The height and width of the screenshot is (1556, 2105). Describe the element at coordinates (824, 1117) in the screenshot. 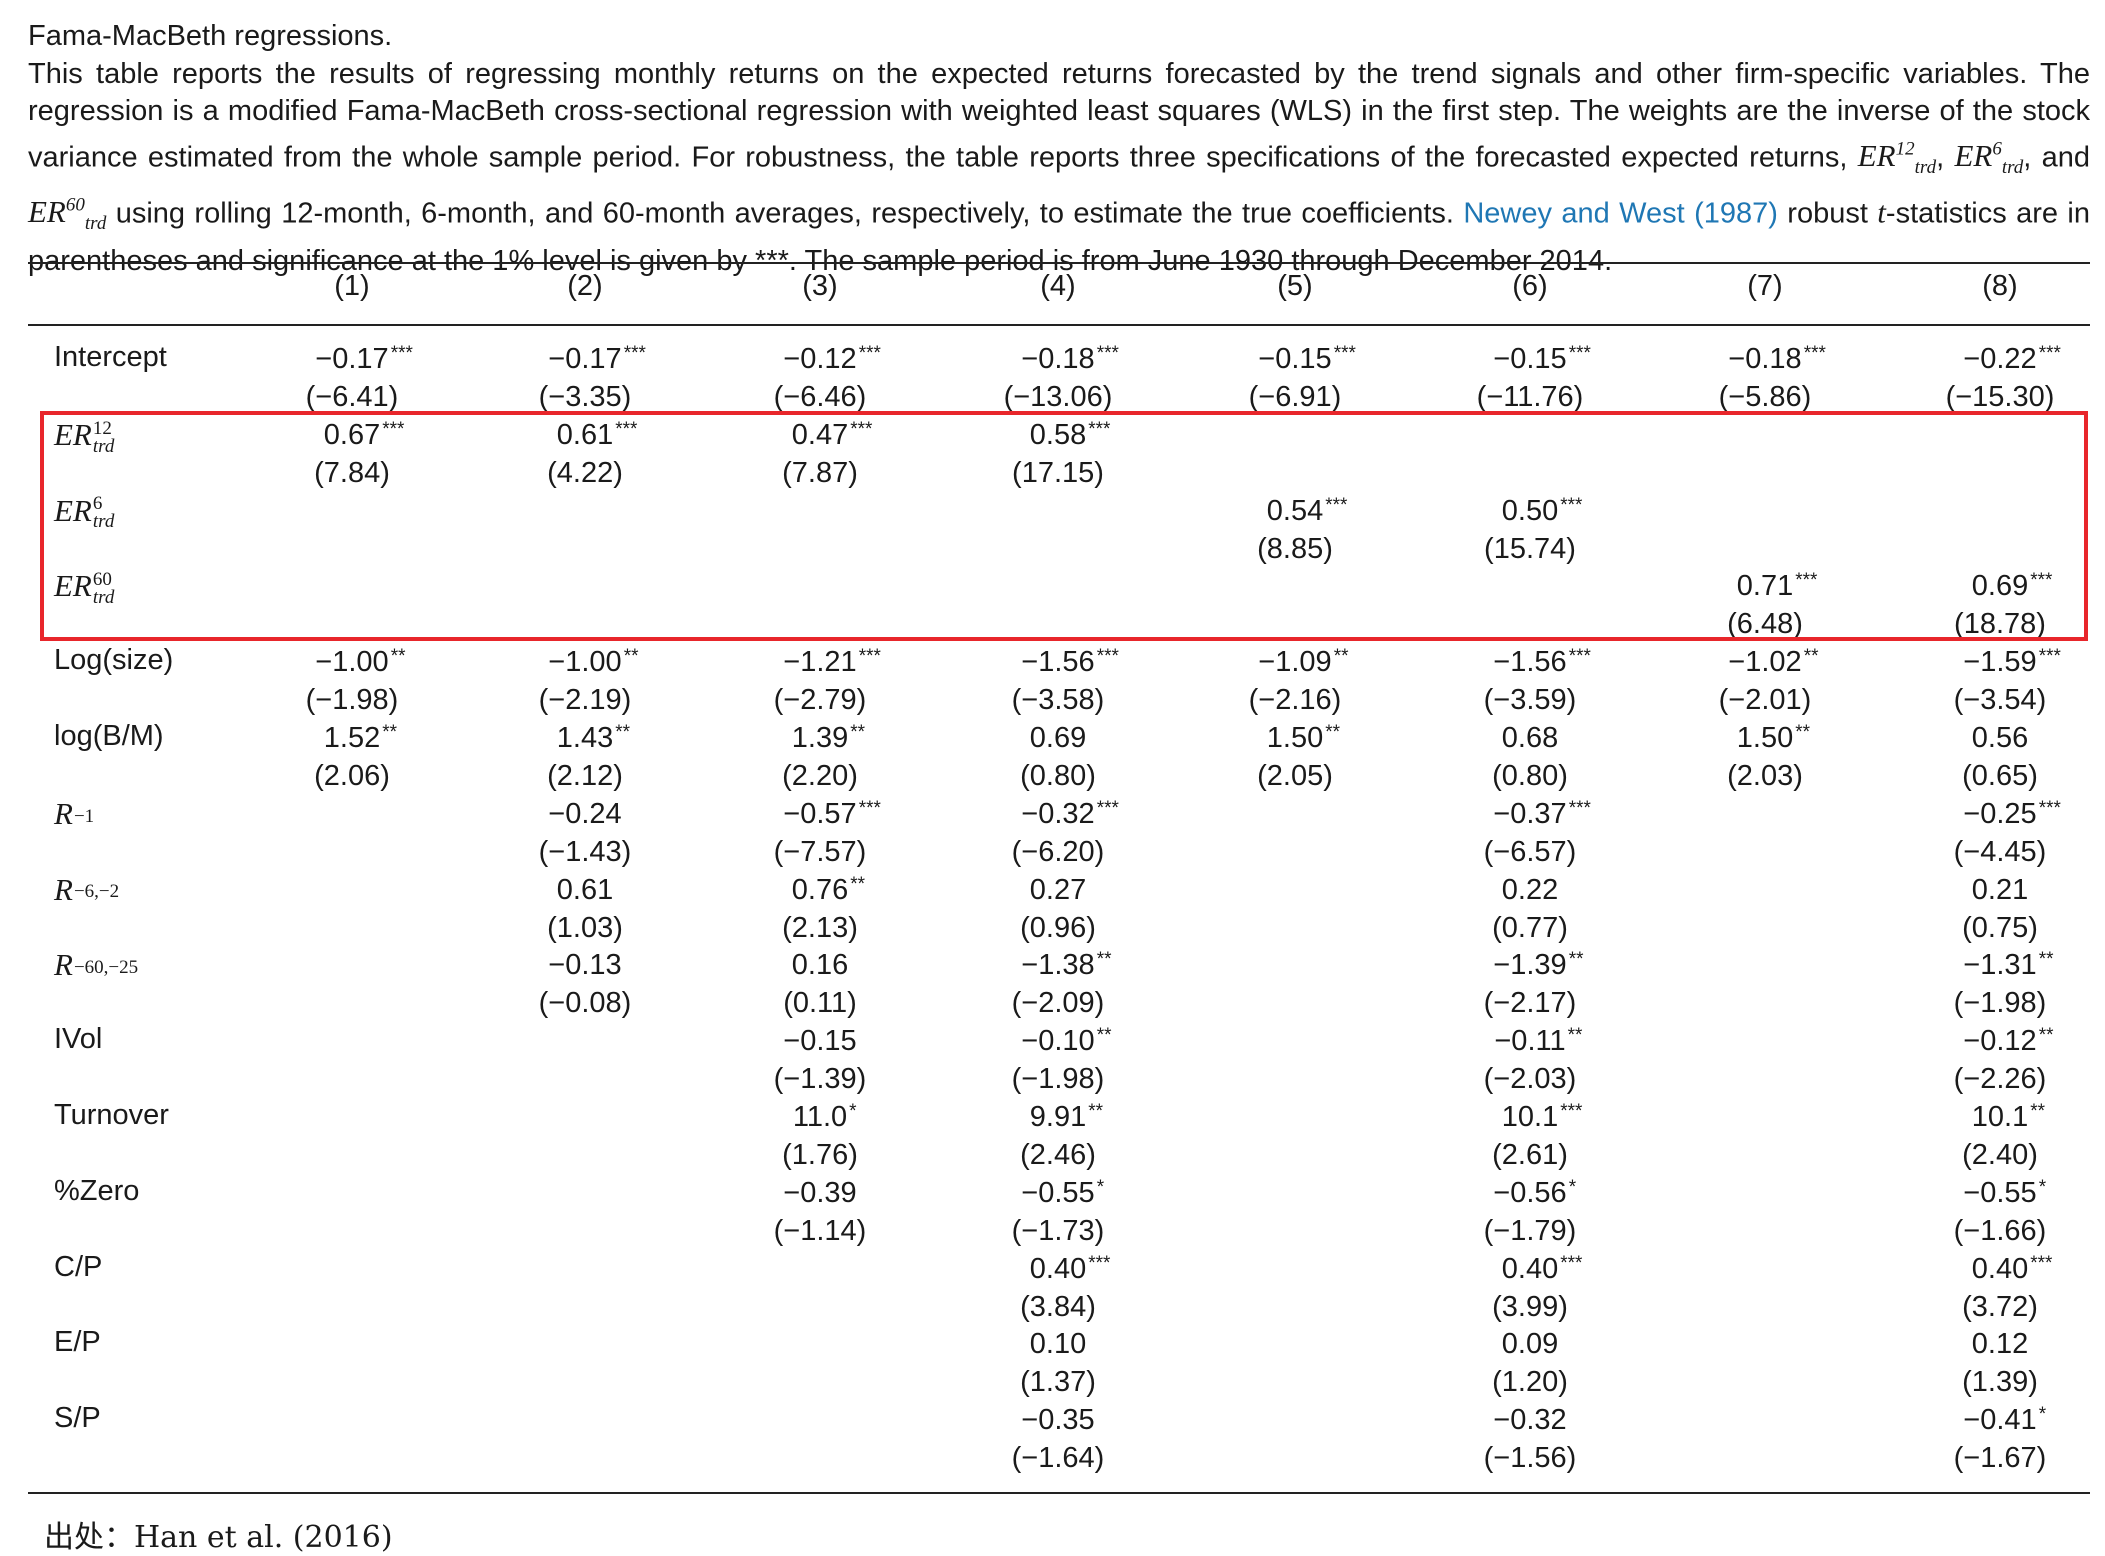

I see `coef-cell: 11.0 *` at that location.